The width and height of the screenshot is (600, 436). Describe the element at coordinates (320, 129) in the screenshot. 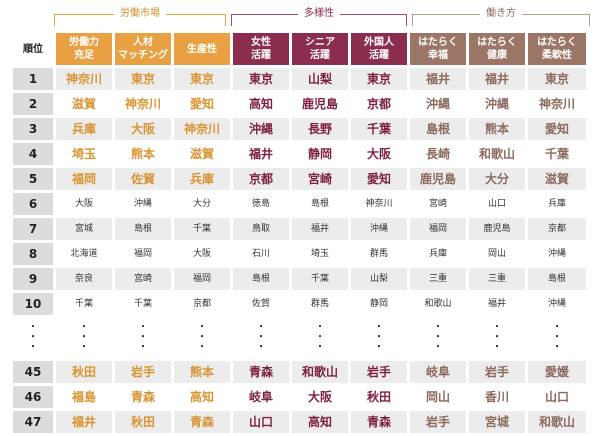

I see `prefecture-cell: 長野` at that location.